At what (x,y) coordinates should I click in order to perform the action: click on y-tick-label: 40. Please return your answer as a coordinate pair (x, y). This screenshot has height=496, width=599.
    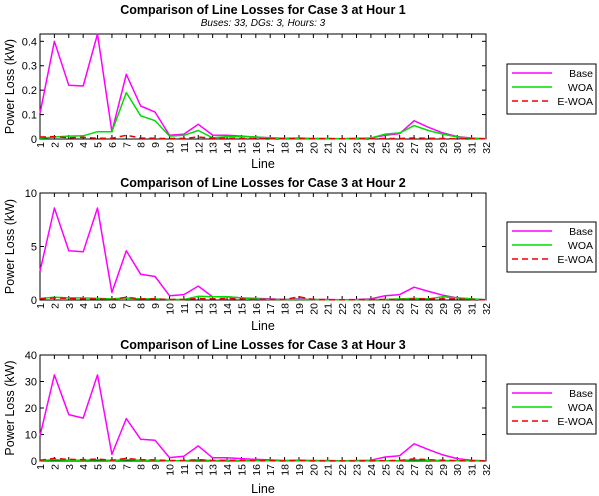
    Looking at the image, I should click on (31, 356).